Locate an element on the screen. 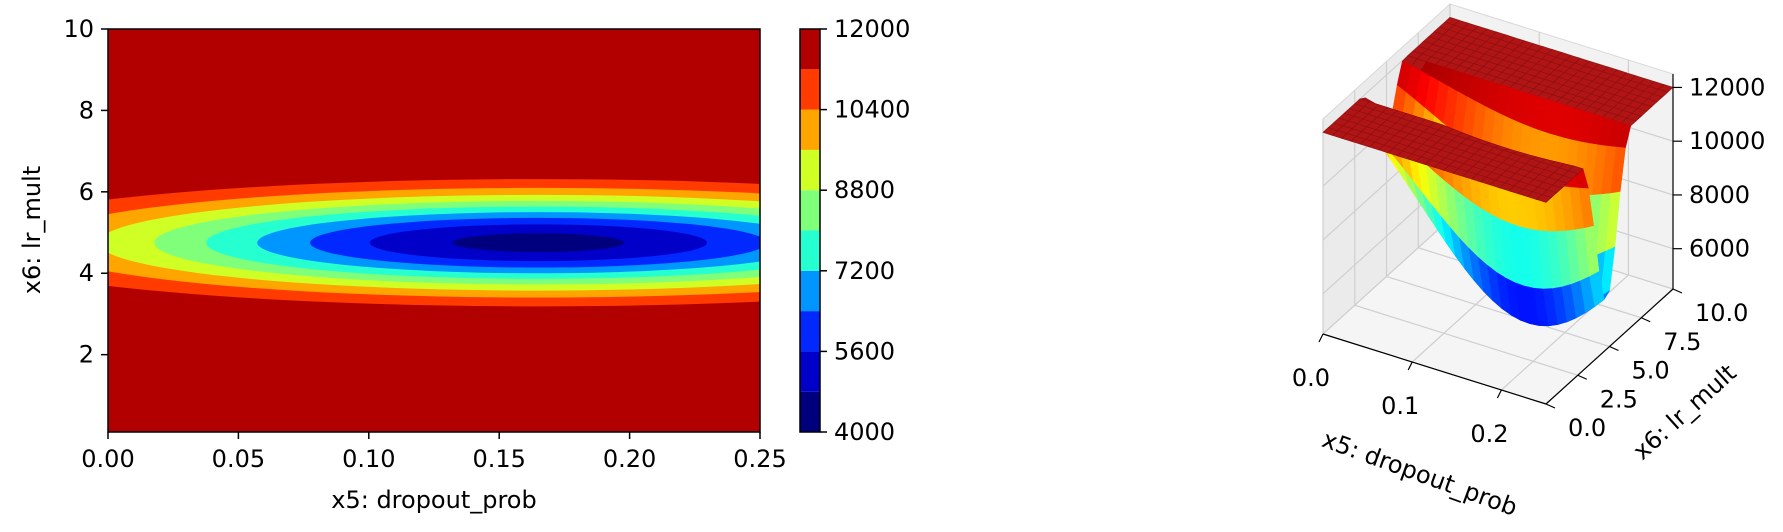 This screenshot has width=1783, height=532. y-tick-label: 8 is located at coordinates (86, 110).